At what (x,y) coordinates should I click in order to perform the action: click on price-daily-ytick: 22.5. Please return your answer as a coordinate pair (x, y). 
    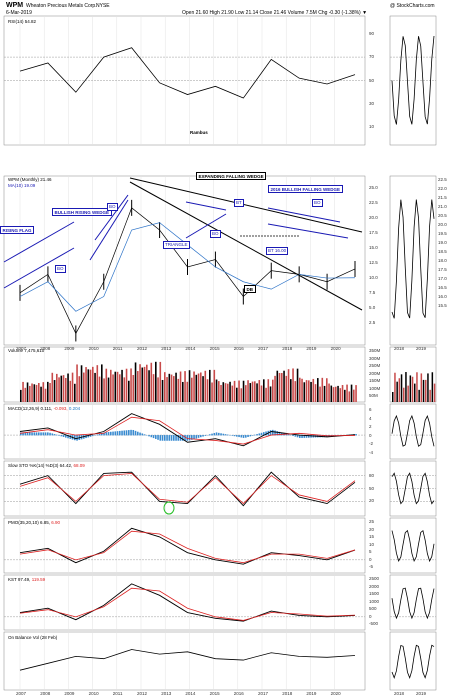
    Looking at the image, I should click on (442, 179).